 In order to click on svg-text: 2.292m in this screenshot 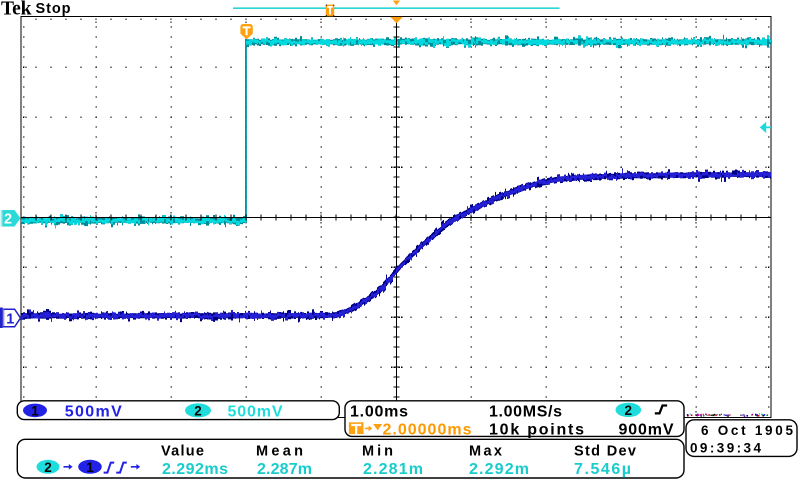, I will do `click(499, 469)`.